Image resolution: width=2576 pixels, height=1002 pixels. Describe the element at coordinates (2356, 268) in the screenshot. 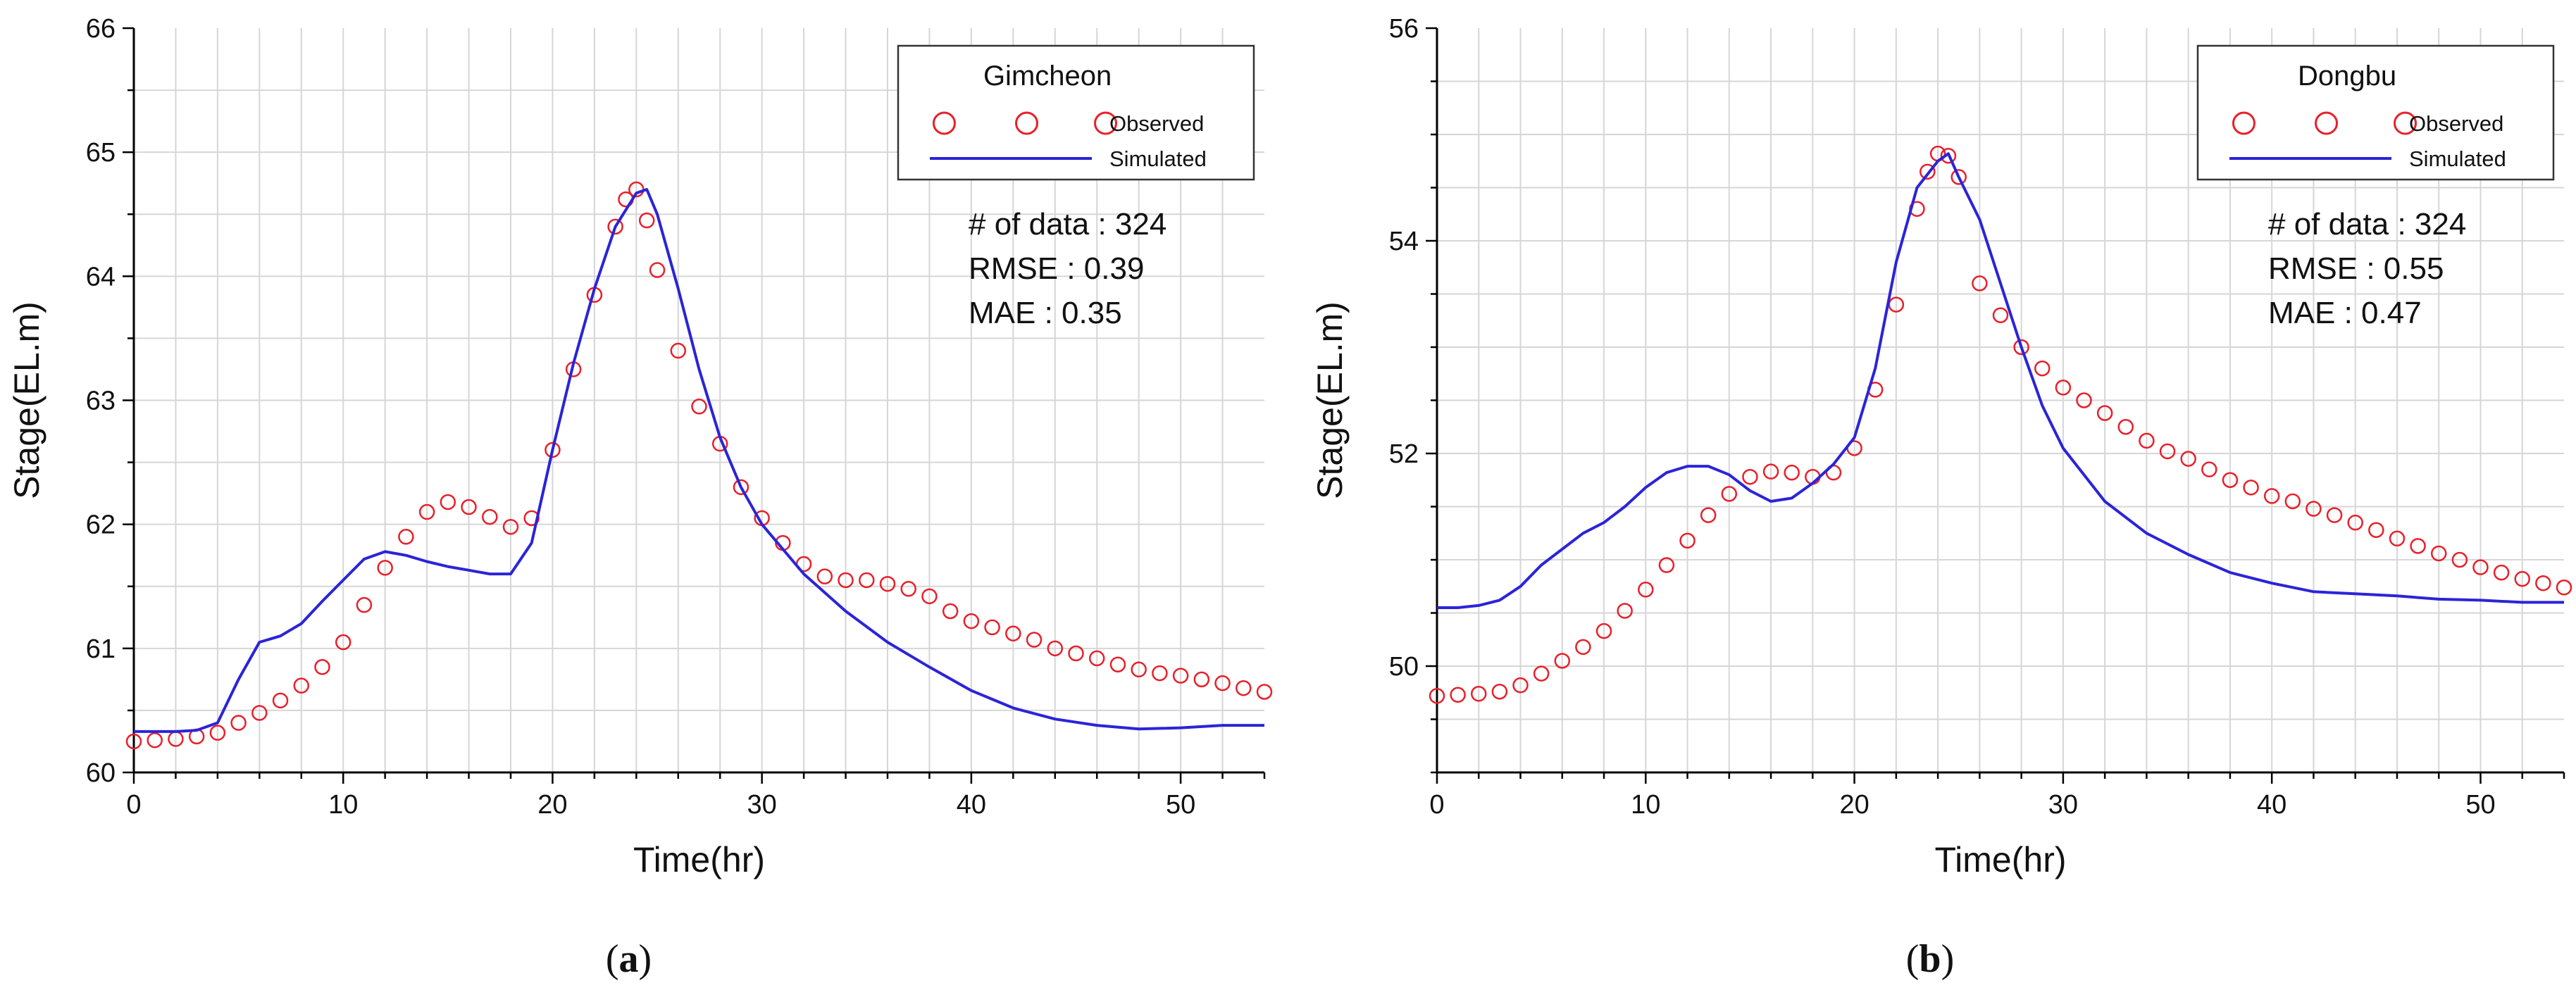

I see `stats-line: RMSE : 0.55` at that location.